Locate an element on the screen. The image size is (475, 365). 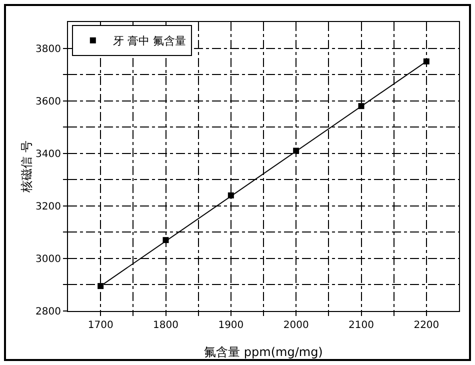
y-tick-label: 3400 is located at coordinates (48, 154).